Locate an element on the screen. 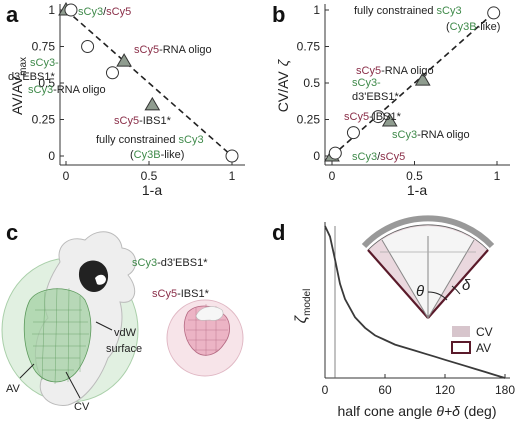 Image resolution: width=520 pixels, height=424 pixels. panel-c-label-green-rest: -d3'EBS1* is located at coordinates (182, 263).